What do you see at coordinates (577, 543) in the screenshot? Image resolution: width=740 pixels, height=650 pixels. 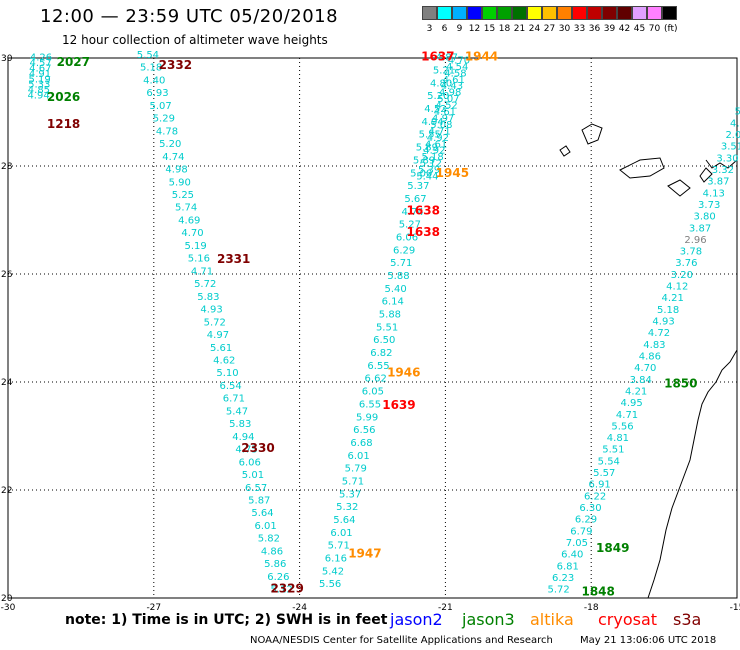 I see `swh-value: 7.05` at bounding box center [577, 543].